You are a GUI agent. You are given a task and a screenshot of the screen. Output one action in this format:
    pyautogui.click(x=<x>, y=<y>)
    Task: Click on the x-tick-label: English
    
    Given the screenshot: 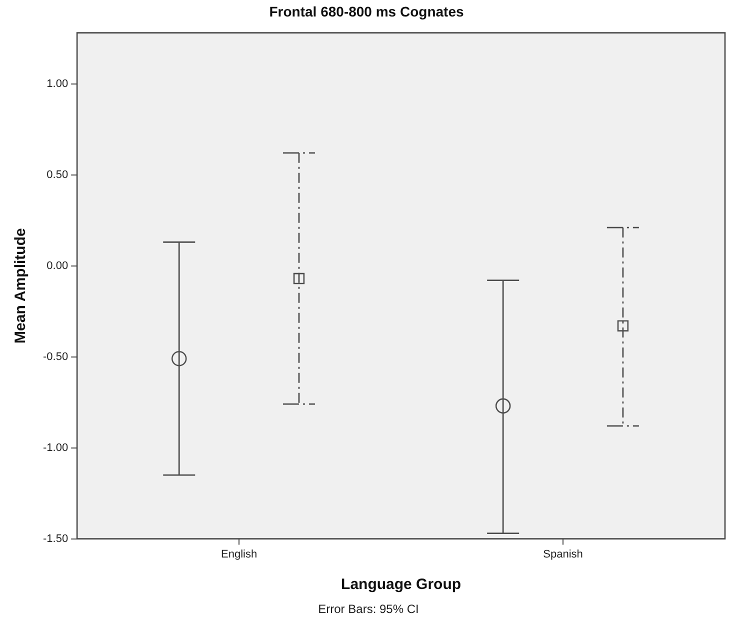 What is the action you would take?
    pyautogui.click(x=239, y=554)
    